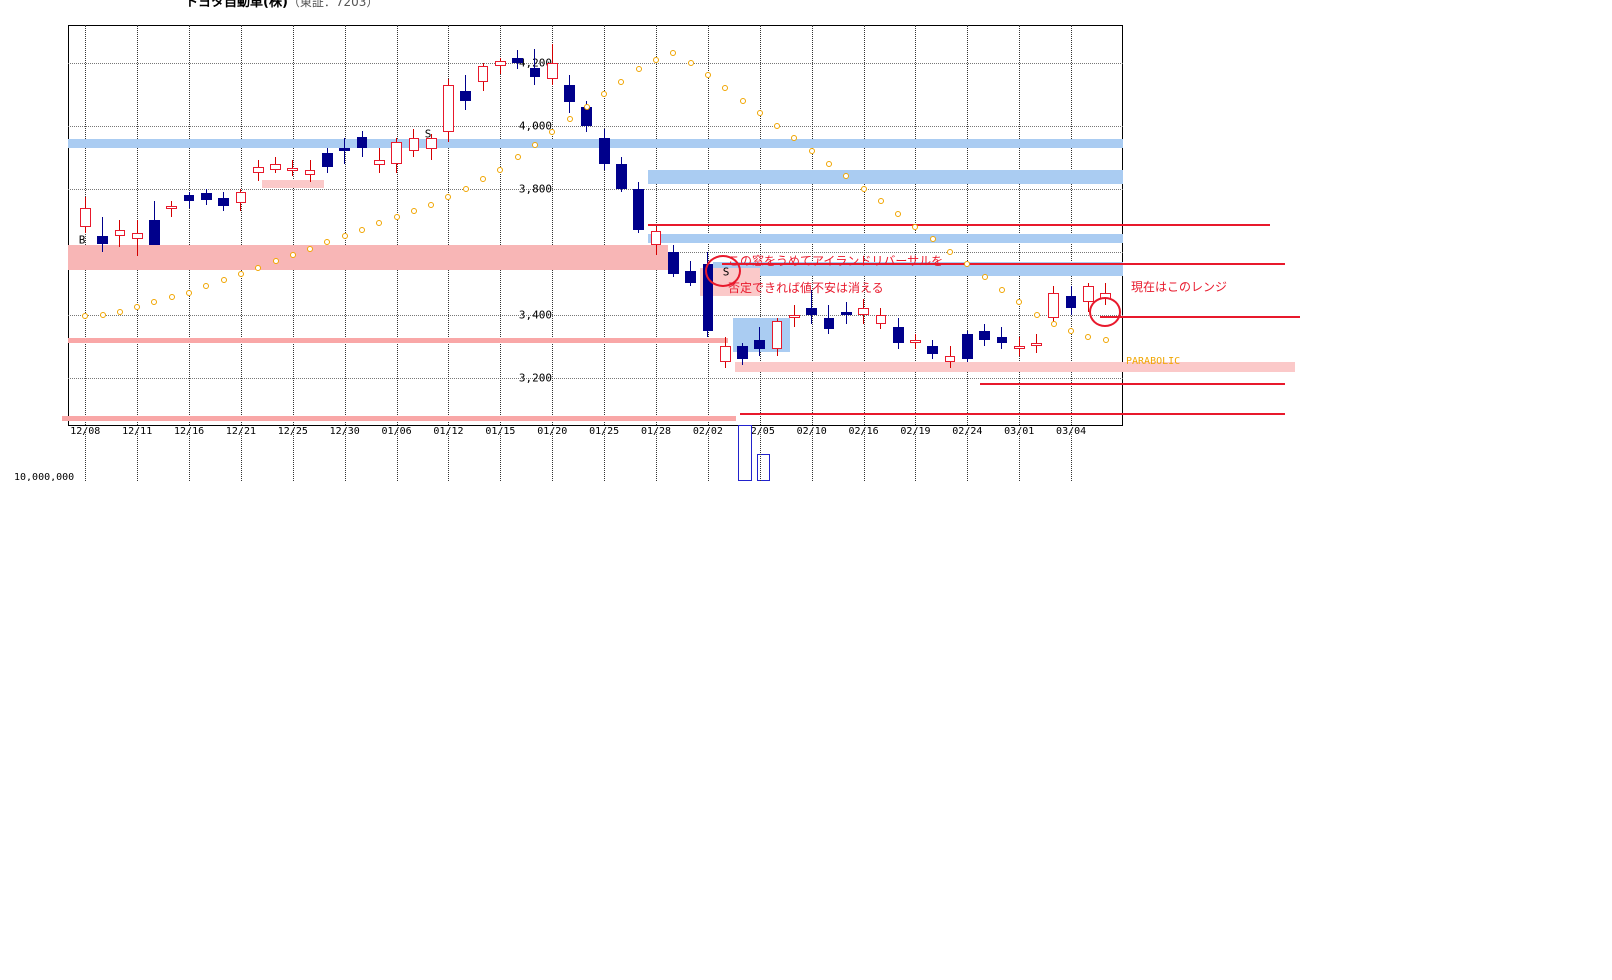  Describe the element at coordinates (535, 315) in the screenshot. I see `y-axis-tick-label: 3,400` at that location.